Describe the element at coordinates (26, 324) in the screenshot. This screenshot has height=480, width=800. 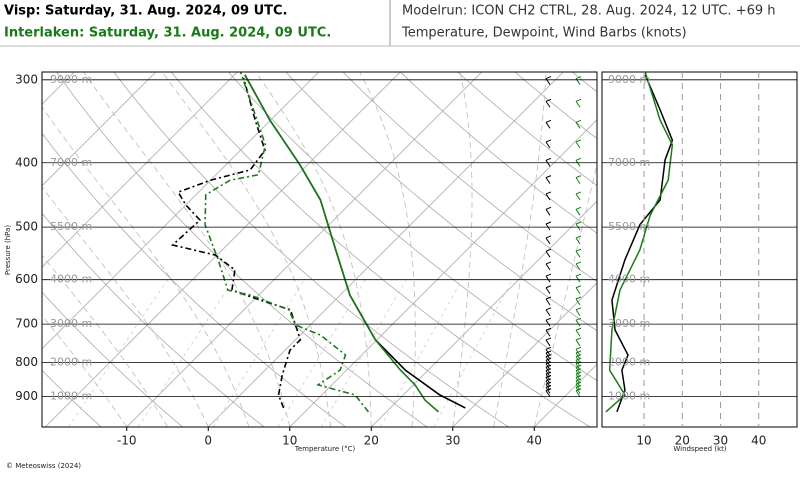
I see `y-tick-label: 700` at that location.